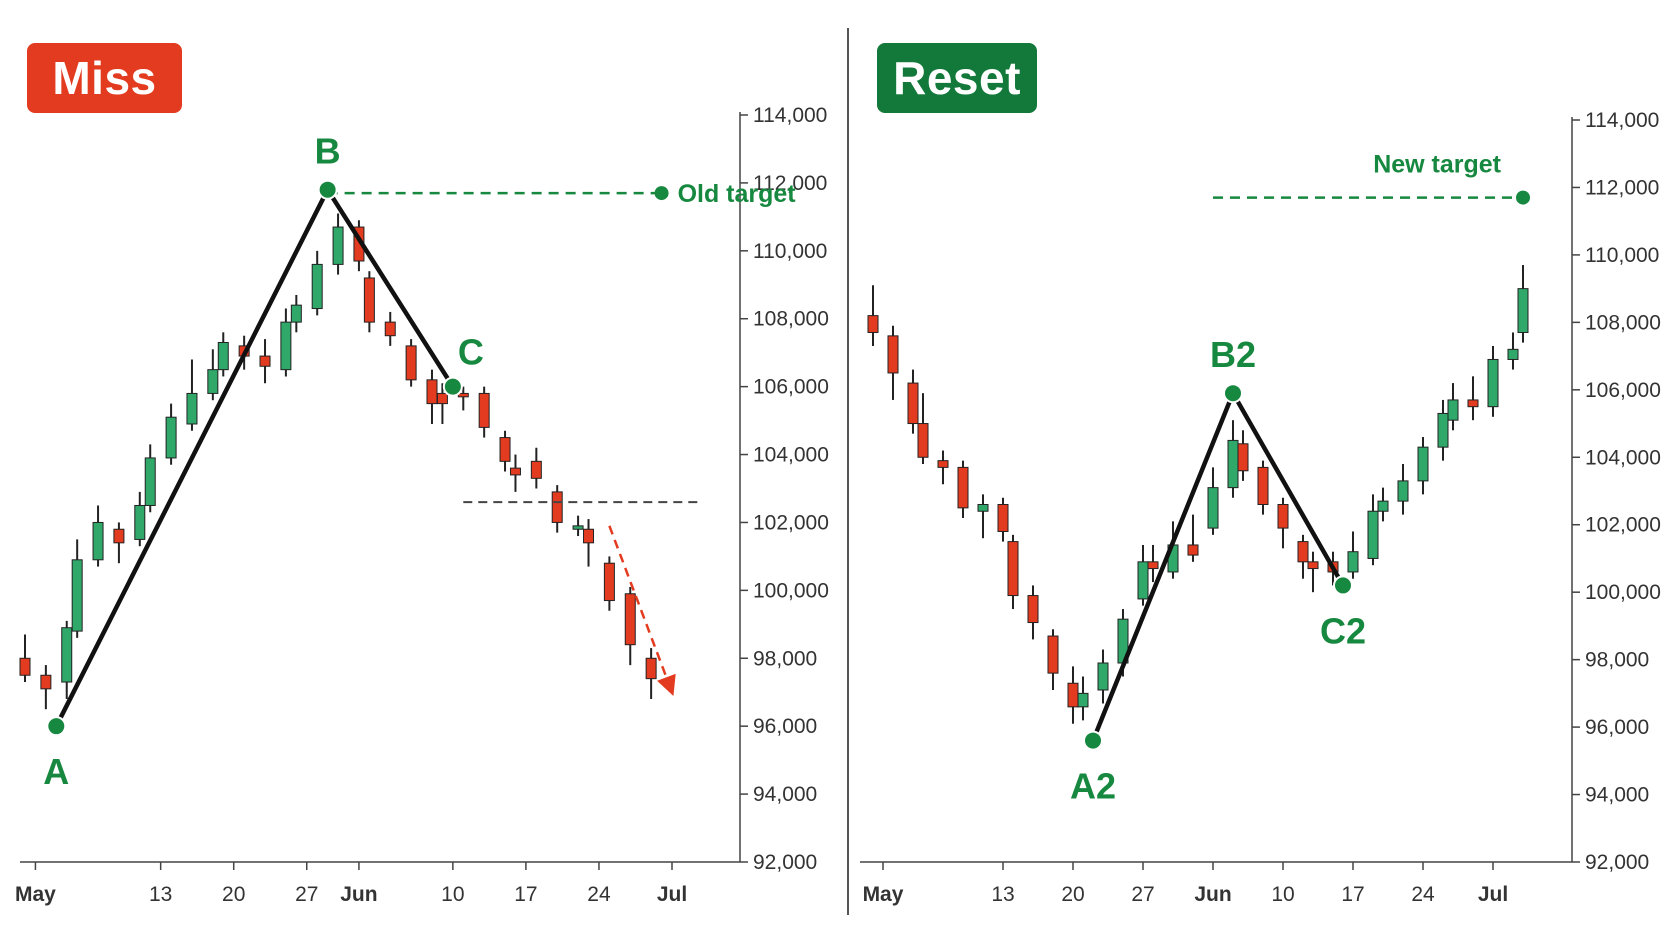 This screenshot has width=1672, height=941. I want to click on pivot-point-c, so click(452, 386).